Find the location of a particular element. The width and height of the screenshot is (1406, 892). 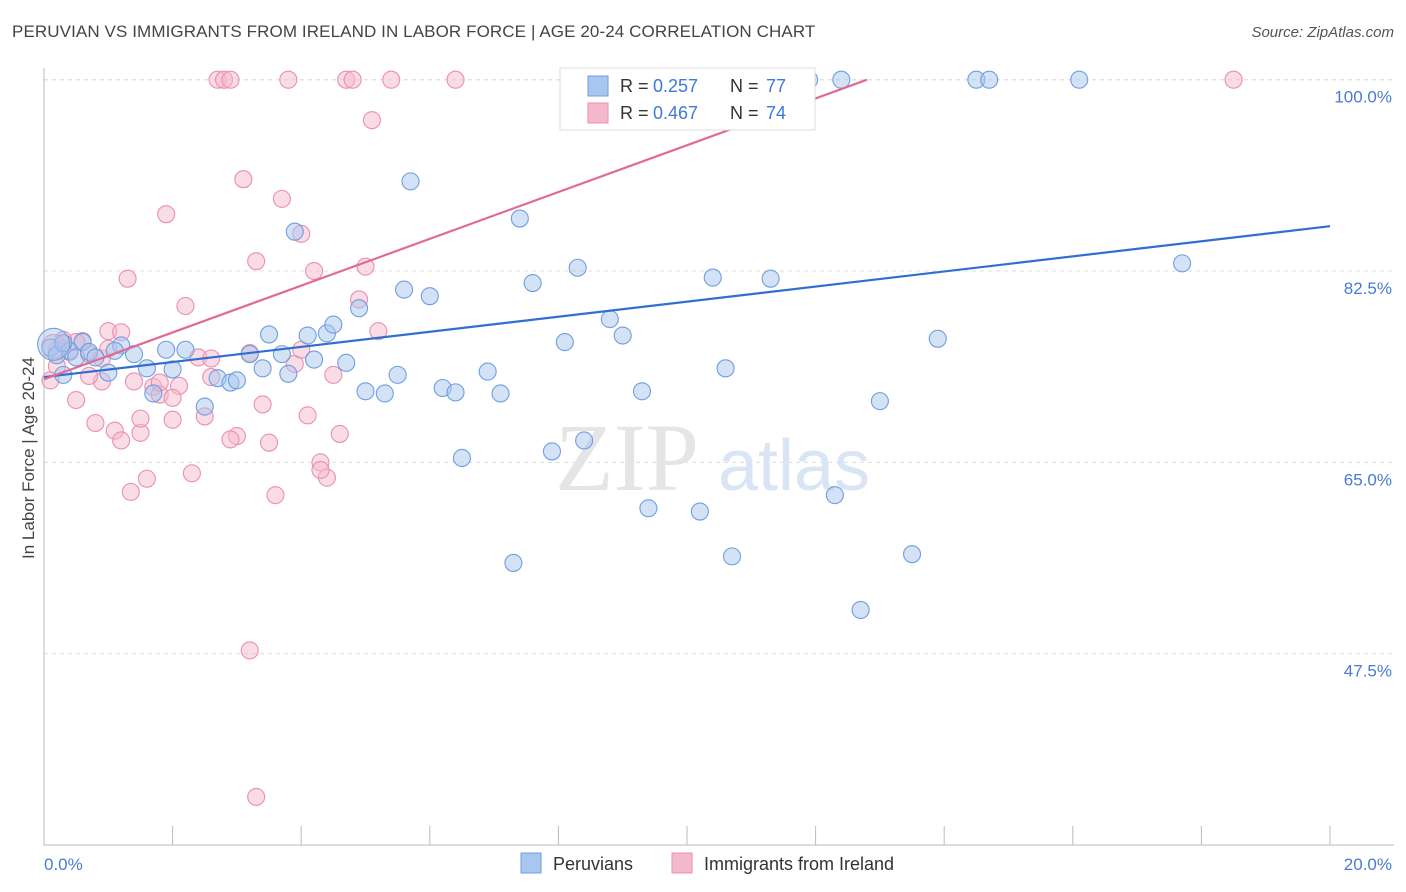

data-point-peruvians-cluster is located at coordinates (54, 344).